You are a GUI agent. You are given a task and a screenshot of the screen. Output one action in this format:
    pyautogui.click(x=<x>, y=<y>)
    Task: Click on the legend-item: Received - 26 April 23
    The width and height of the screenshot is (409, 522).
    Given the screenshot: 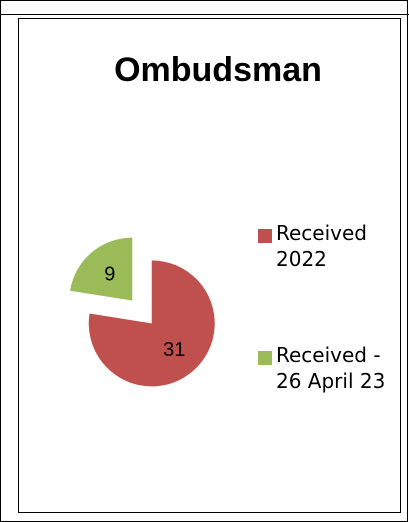 What is the action you would take?
    pyautogui.click(x=331, y=368)
    